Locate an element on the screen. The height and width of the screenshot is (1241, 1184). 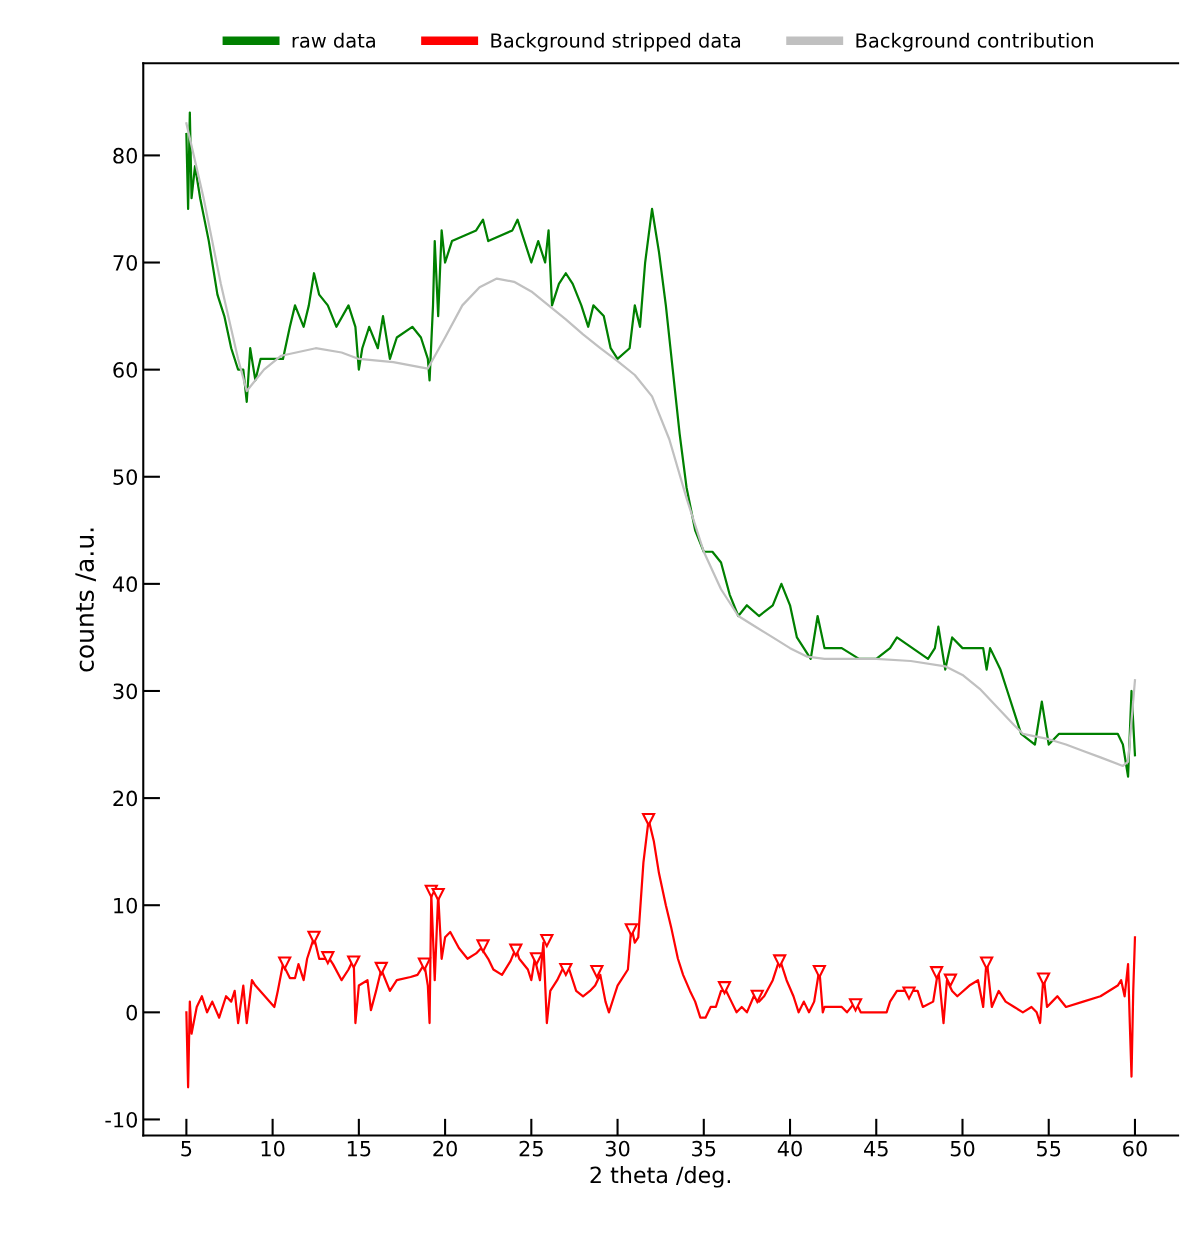
legend-label: raw data is located at coordinates (333, 40).